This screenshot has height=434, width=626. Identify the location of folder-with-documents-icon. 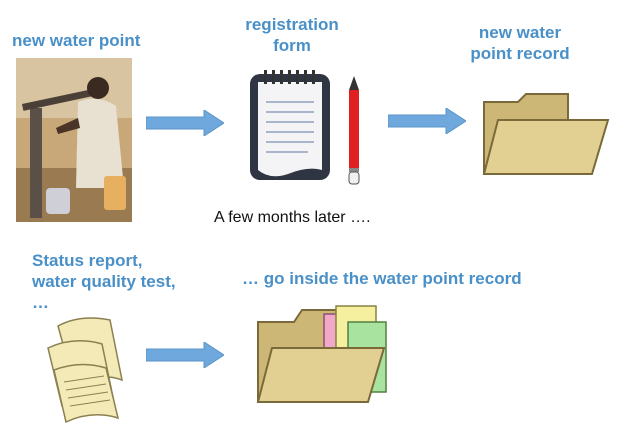
(324, 352).